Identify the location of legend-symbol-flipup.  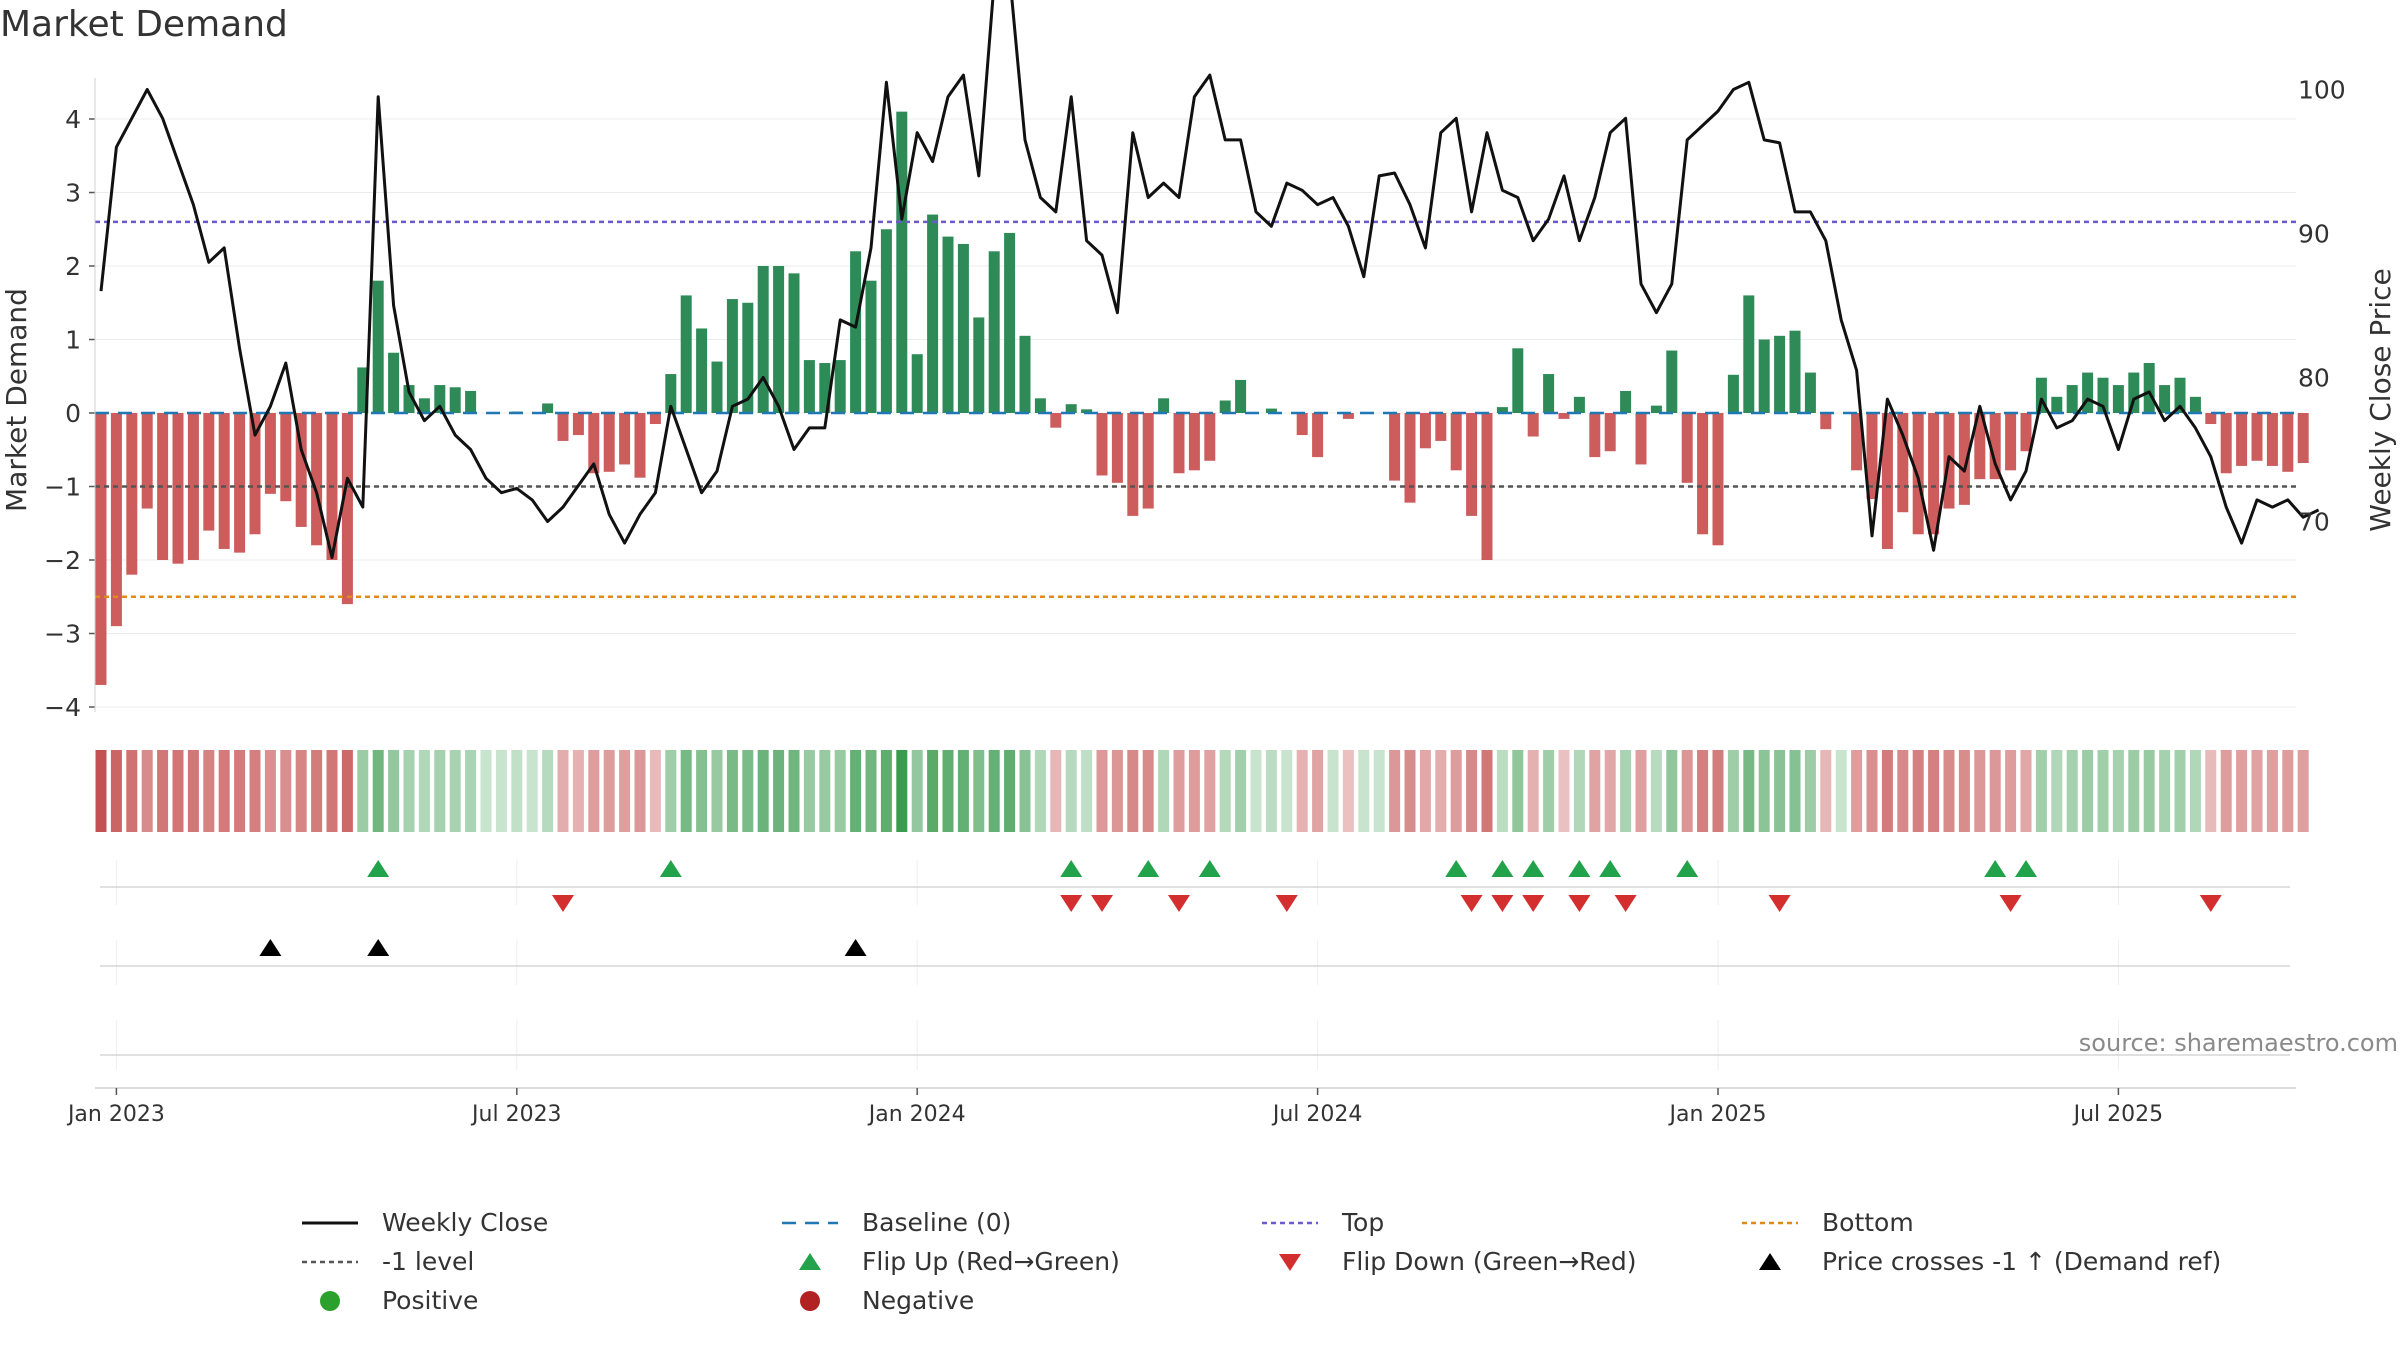
(810, 1262).